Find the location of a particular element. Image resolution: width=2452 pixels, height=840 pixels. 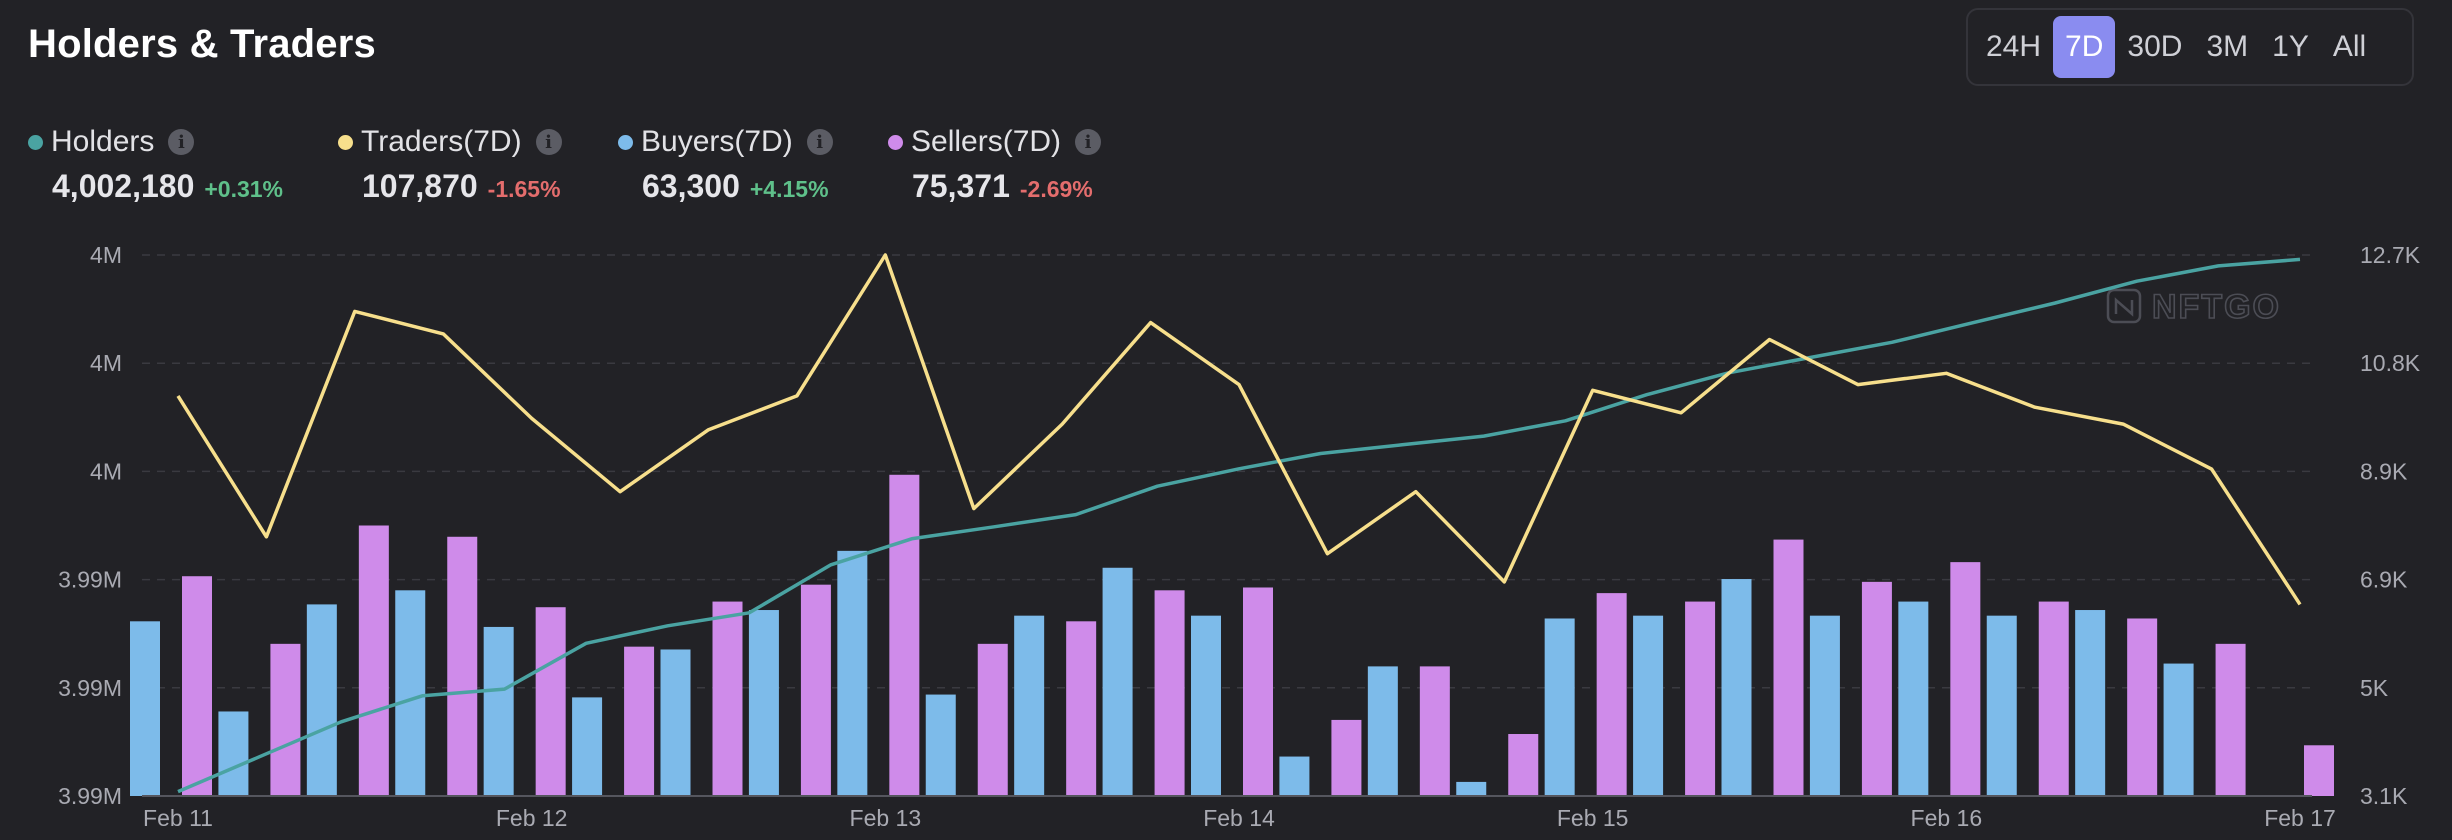

left-axis-ticks: 3.99M 3.99M 3.99M 4M 4M 4M is located at coordinates (90, 525).